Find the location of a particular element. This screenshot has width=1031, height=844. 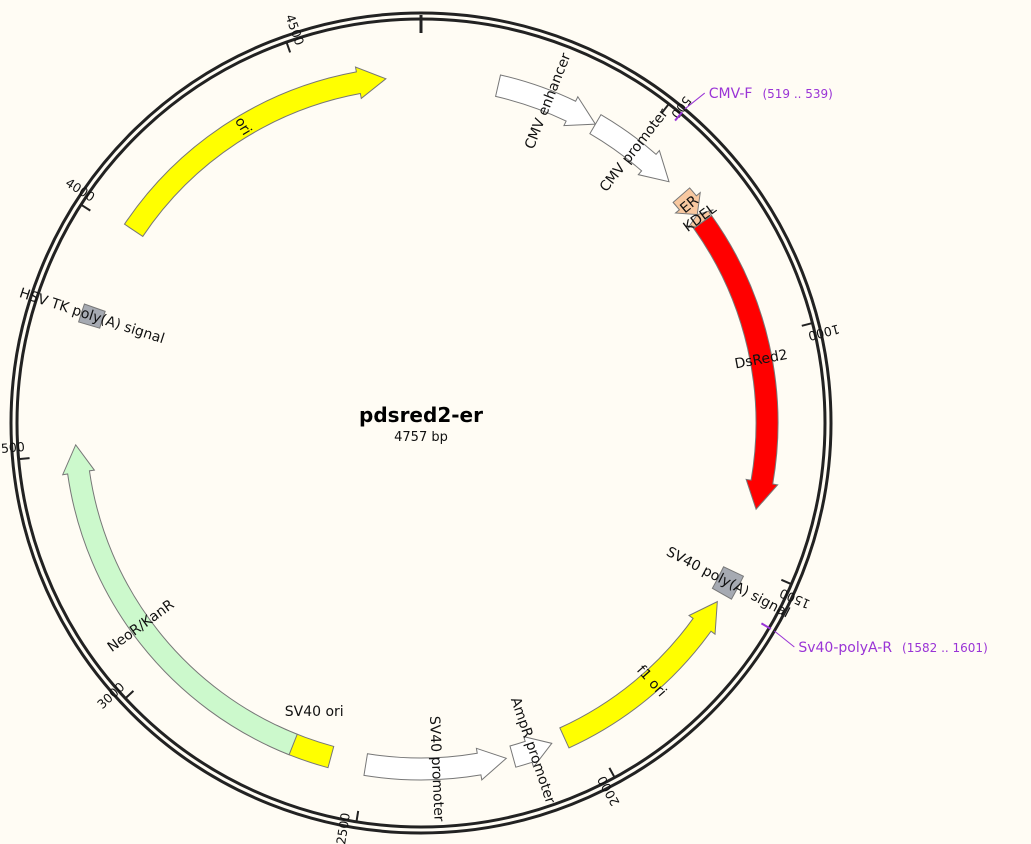

primer-sv40-polya-r: Sv40-polyA-R (1582 .. 1601) is located at coordinates (874, 639).